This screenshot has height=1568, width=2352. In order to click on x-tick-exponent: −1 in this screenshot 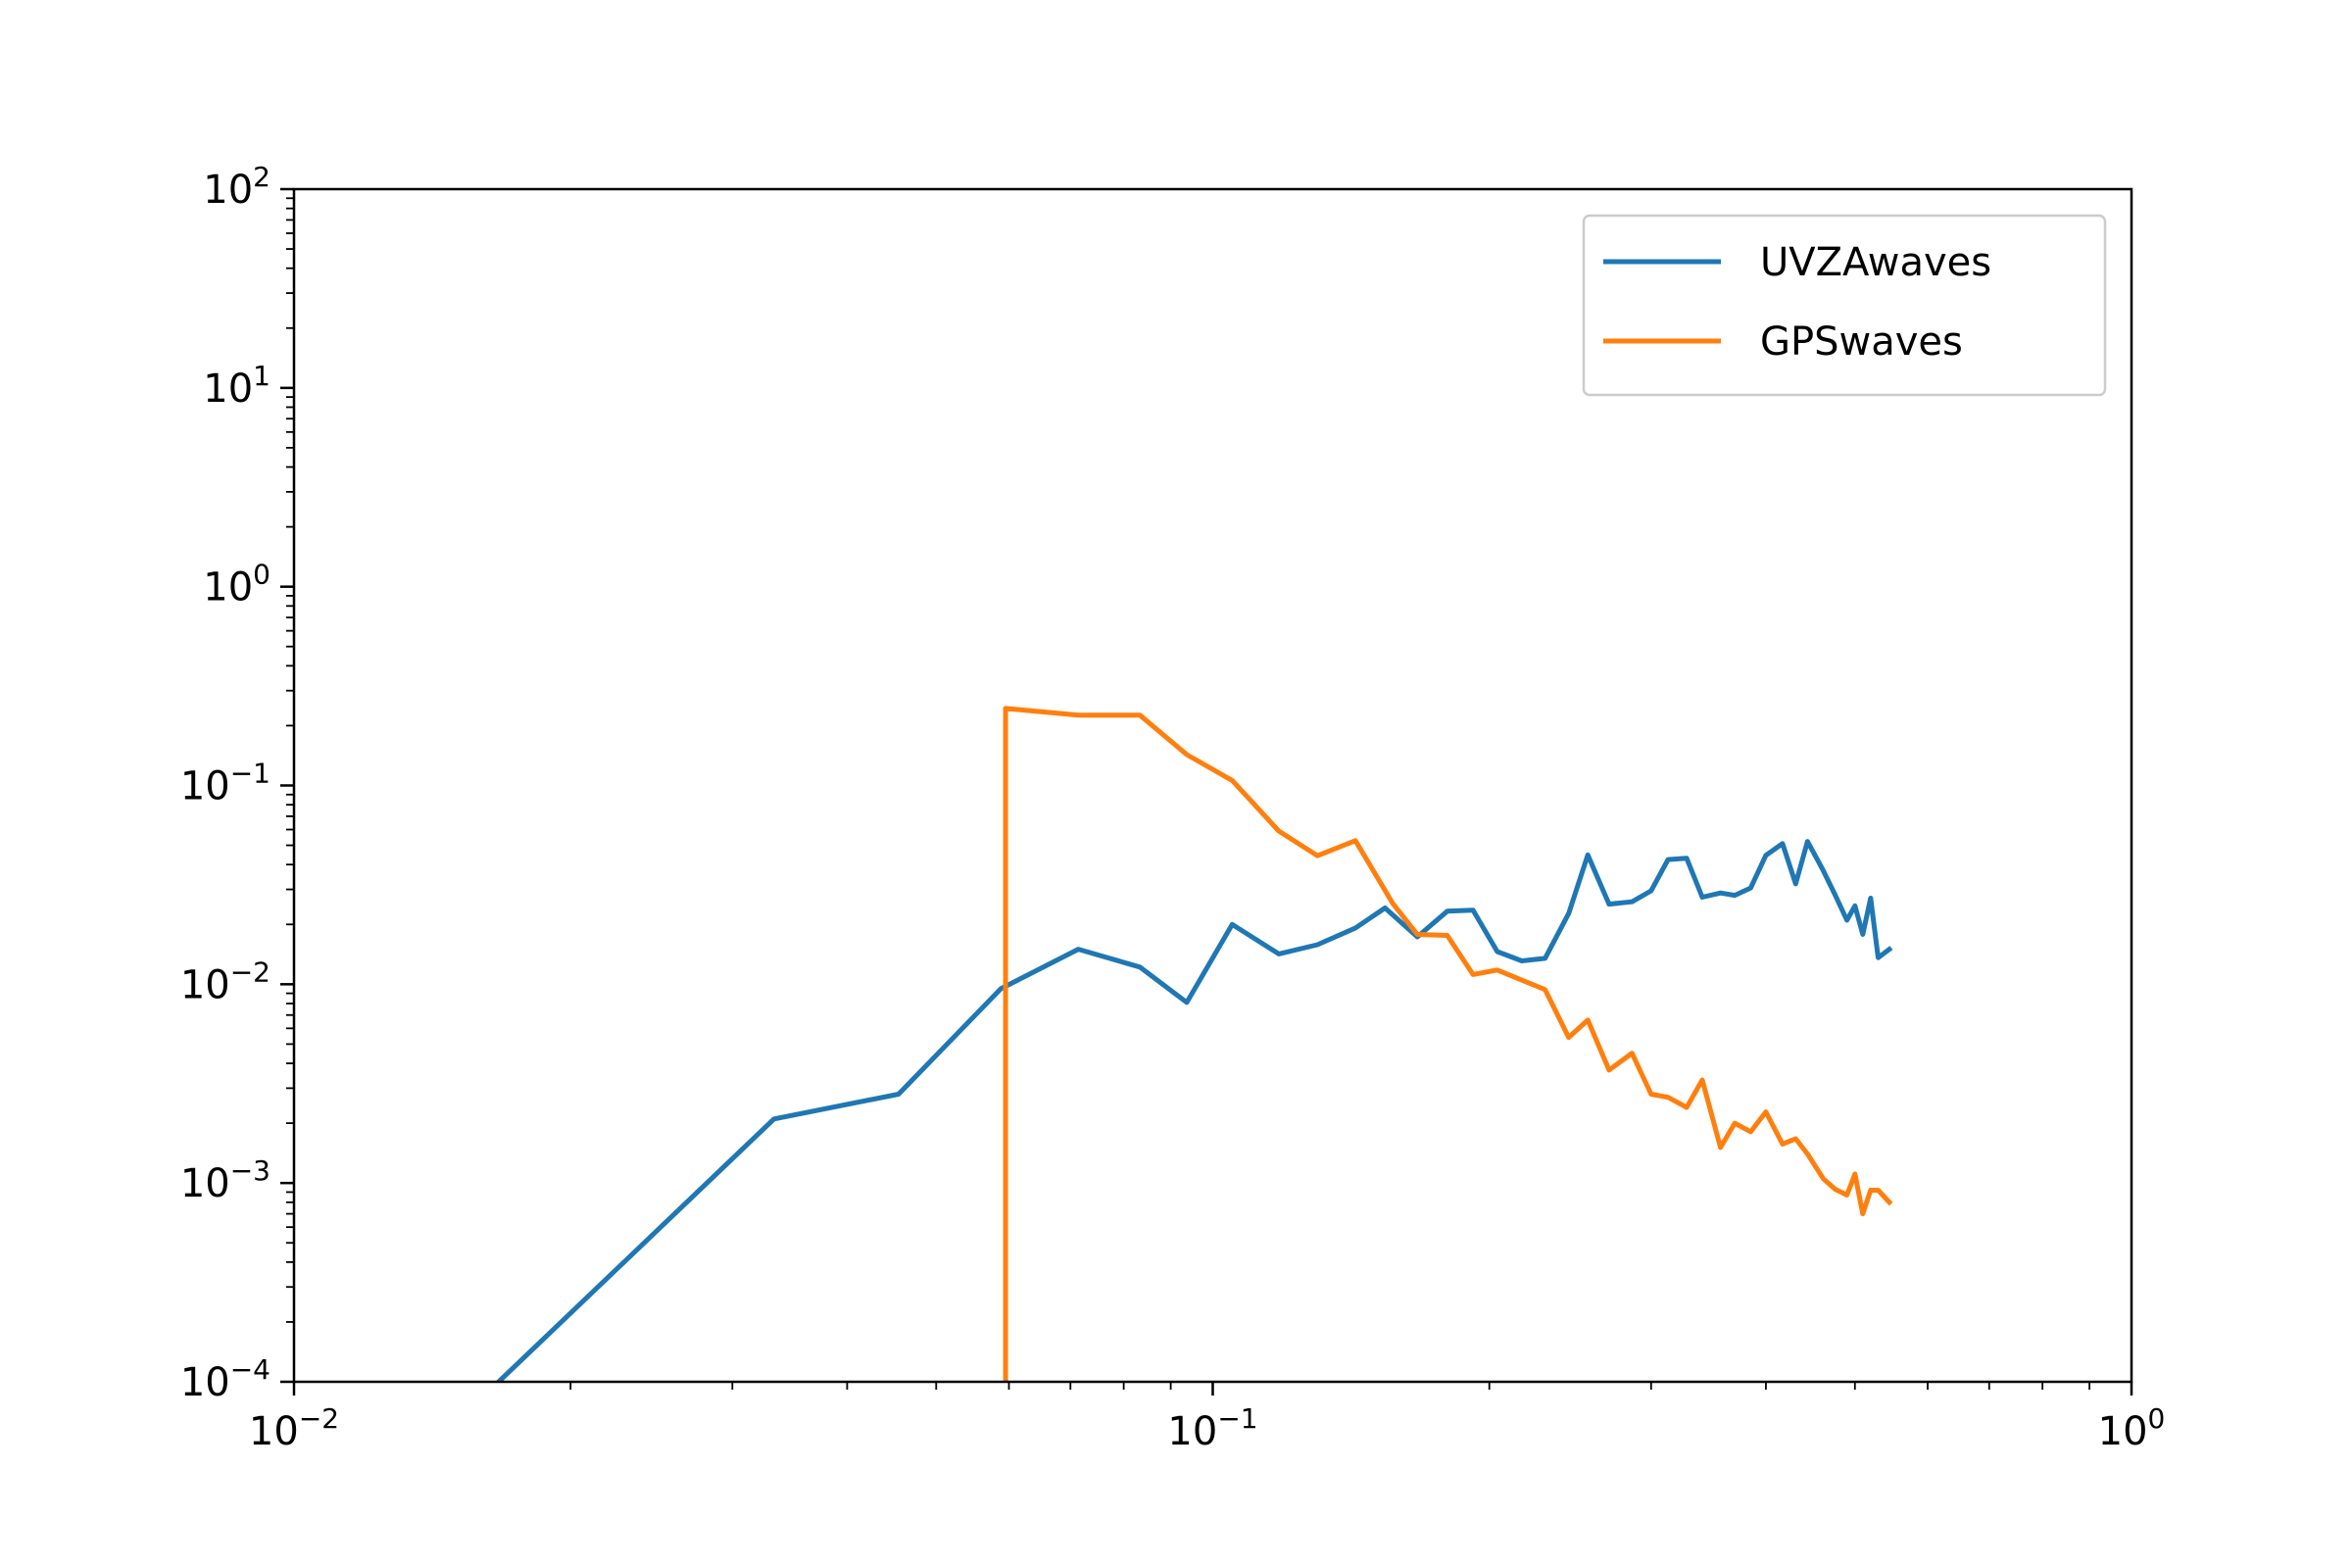, I will do `click(1237, 1418)`.